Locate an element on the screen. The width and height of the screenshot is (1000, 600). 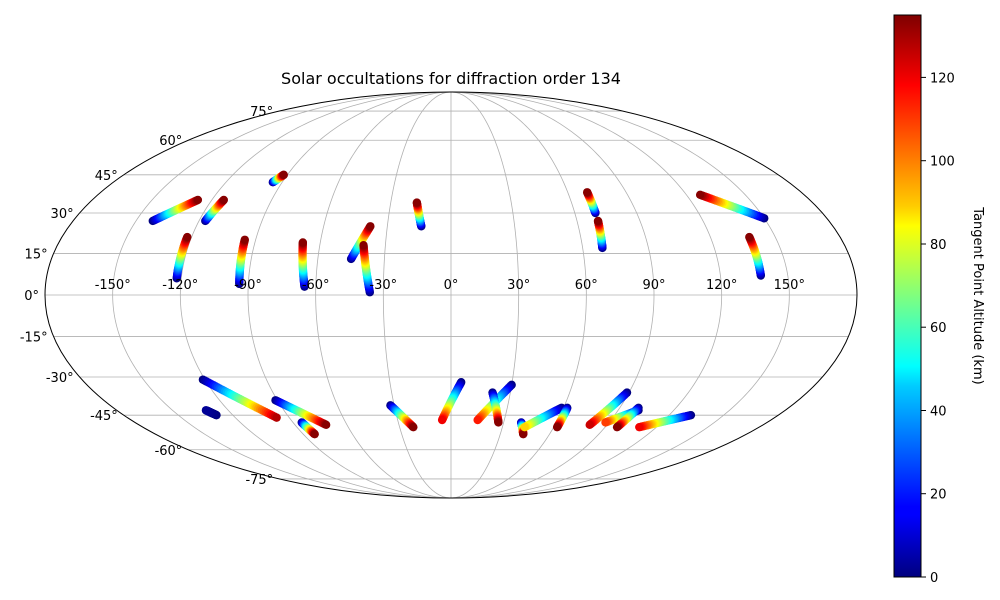
colorbar-ticks: 0 20 40 60 80 100 120 is located at coordinates (938, 328).